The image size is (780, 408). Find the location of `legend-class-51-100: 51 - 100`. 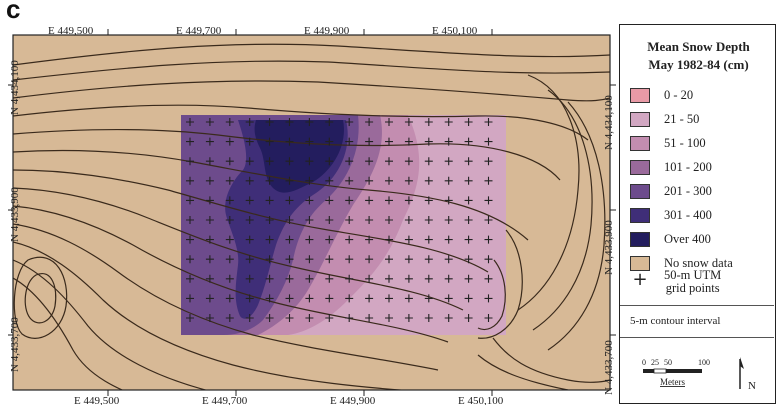

legend-class-51-100: 51 - 100 is located at coordinates (668, 143).